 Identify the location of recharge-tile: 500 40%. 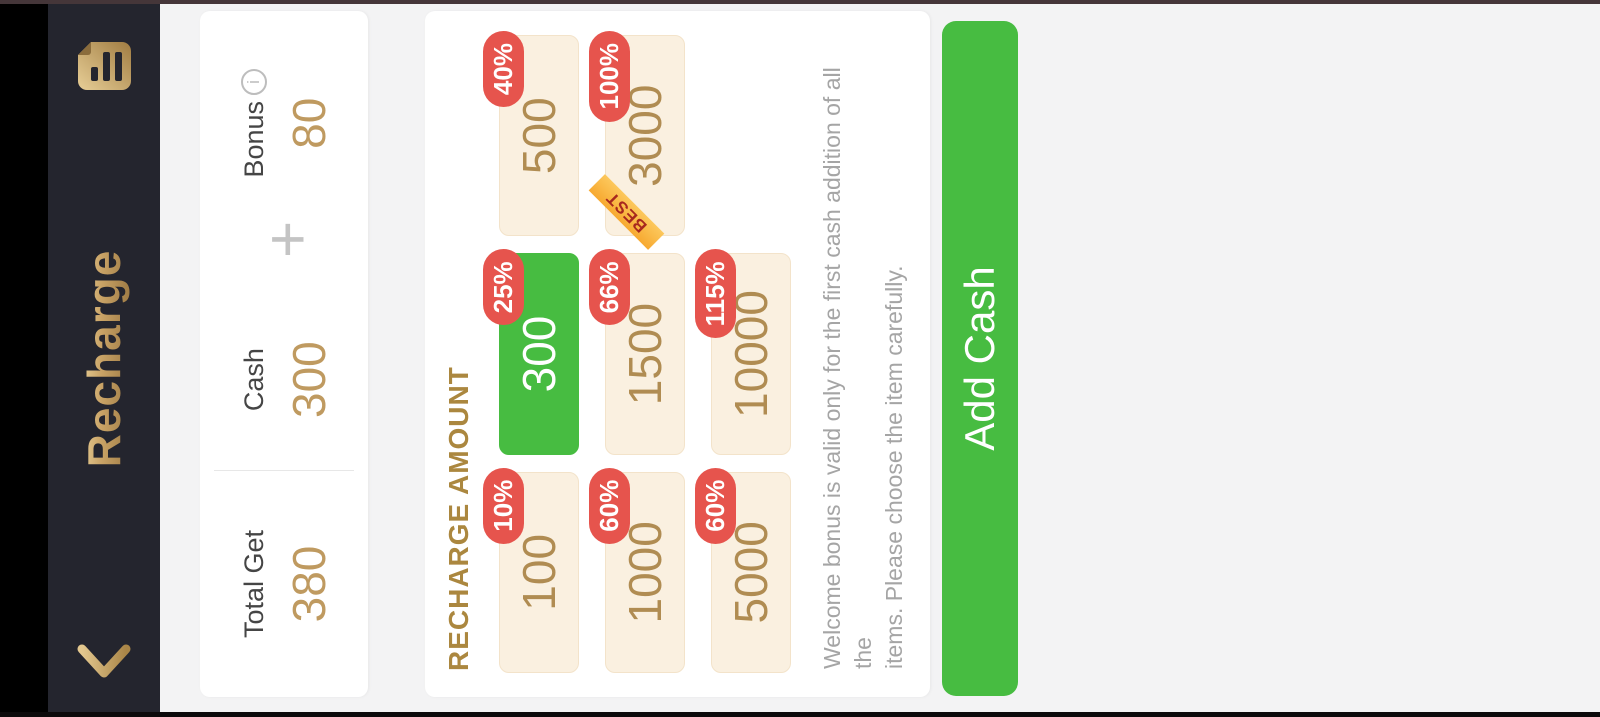
(531, 134).